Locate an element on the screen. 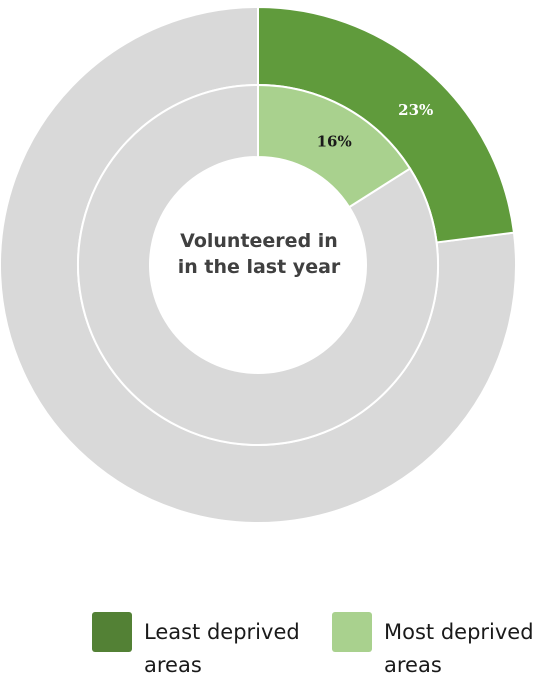  legend-label-most-deprived: Most deprived areas is located at coordinates (459, 648).